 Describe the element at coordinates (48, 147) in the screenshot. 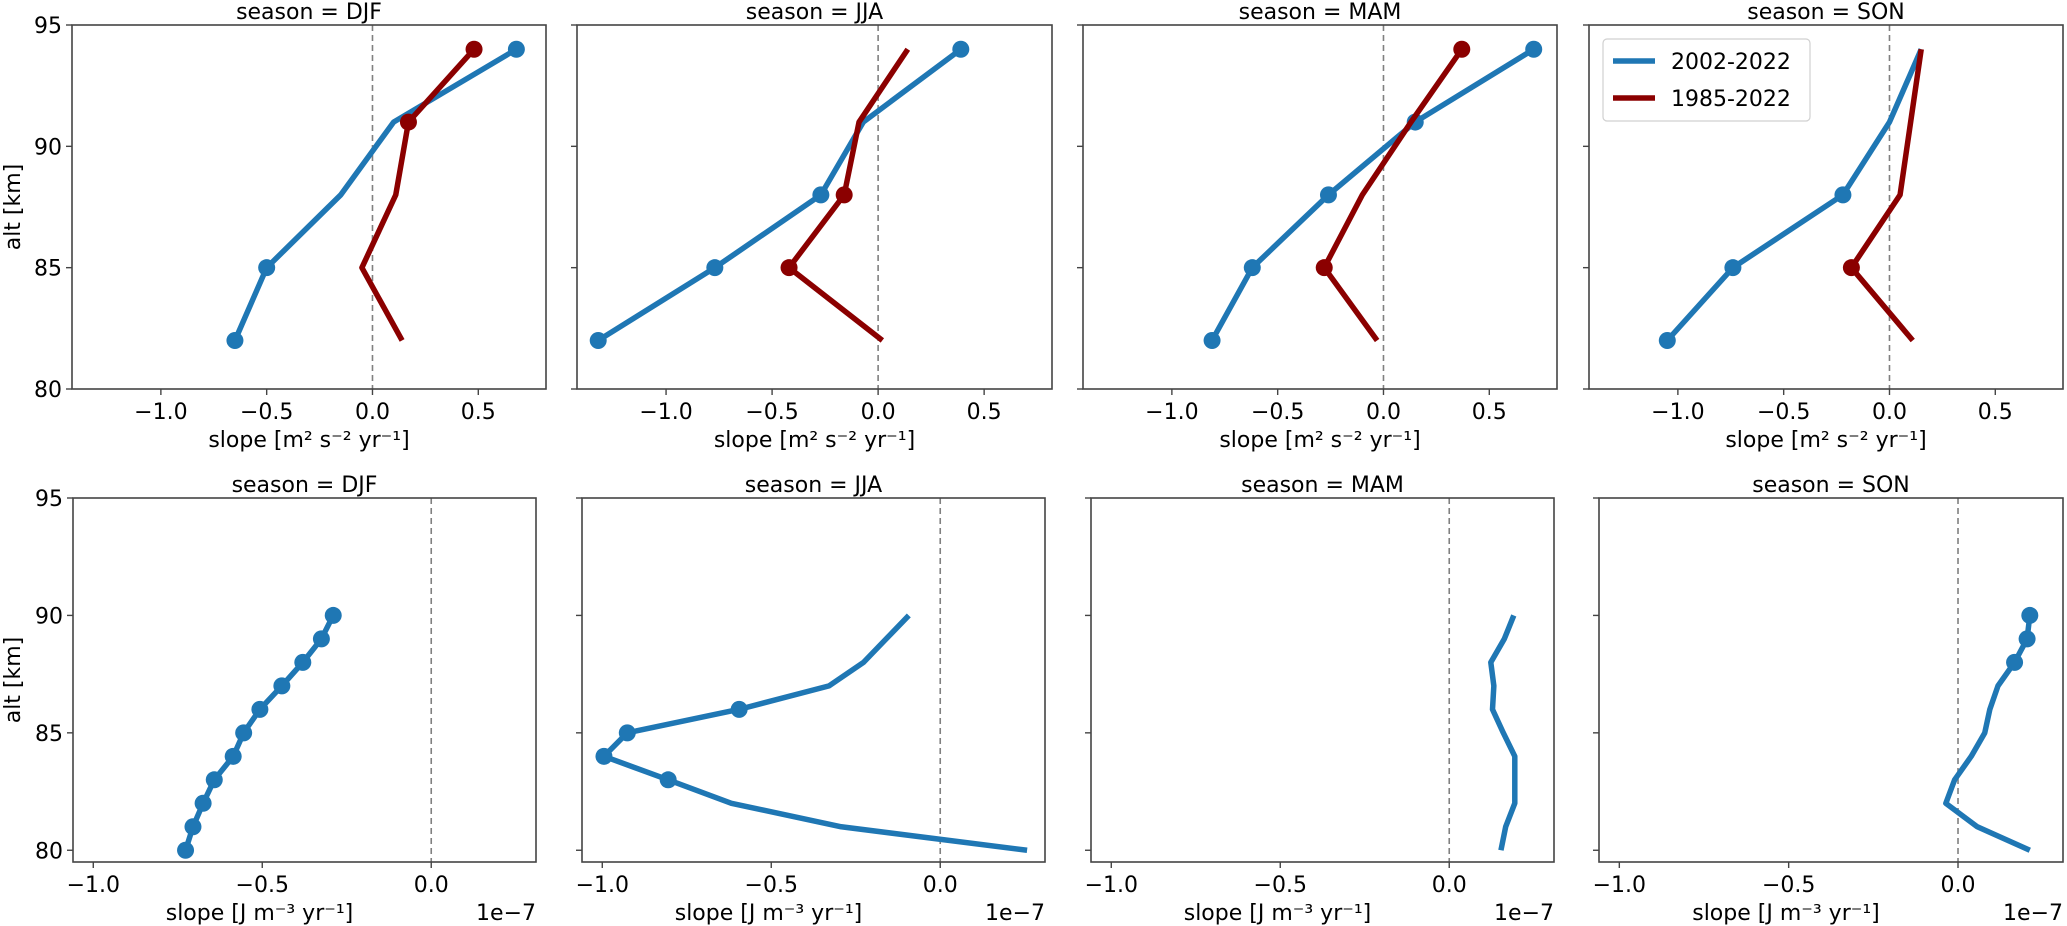

I see `y-tick-label: 90` at that location.